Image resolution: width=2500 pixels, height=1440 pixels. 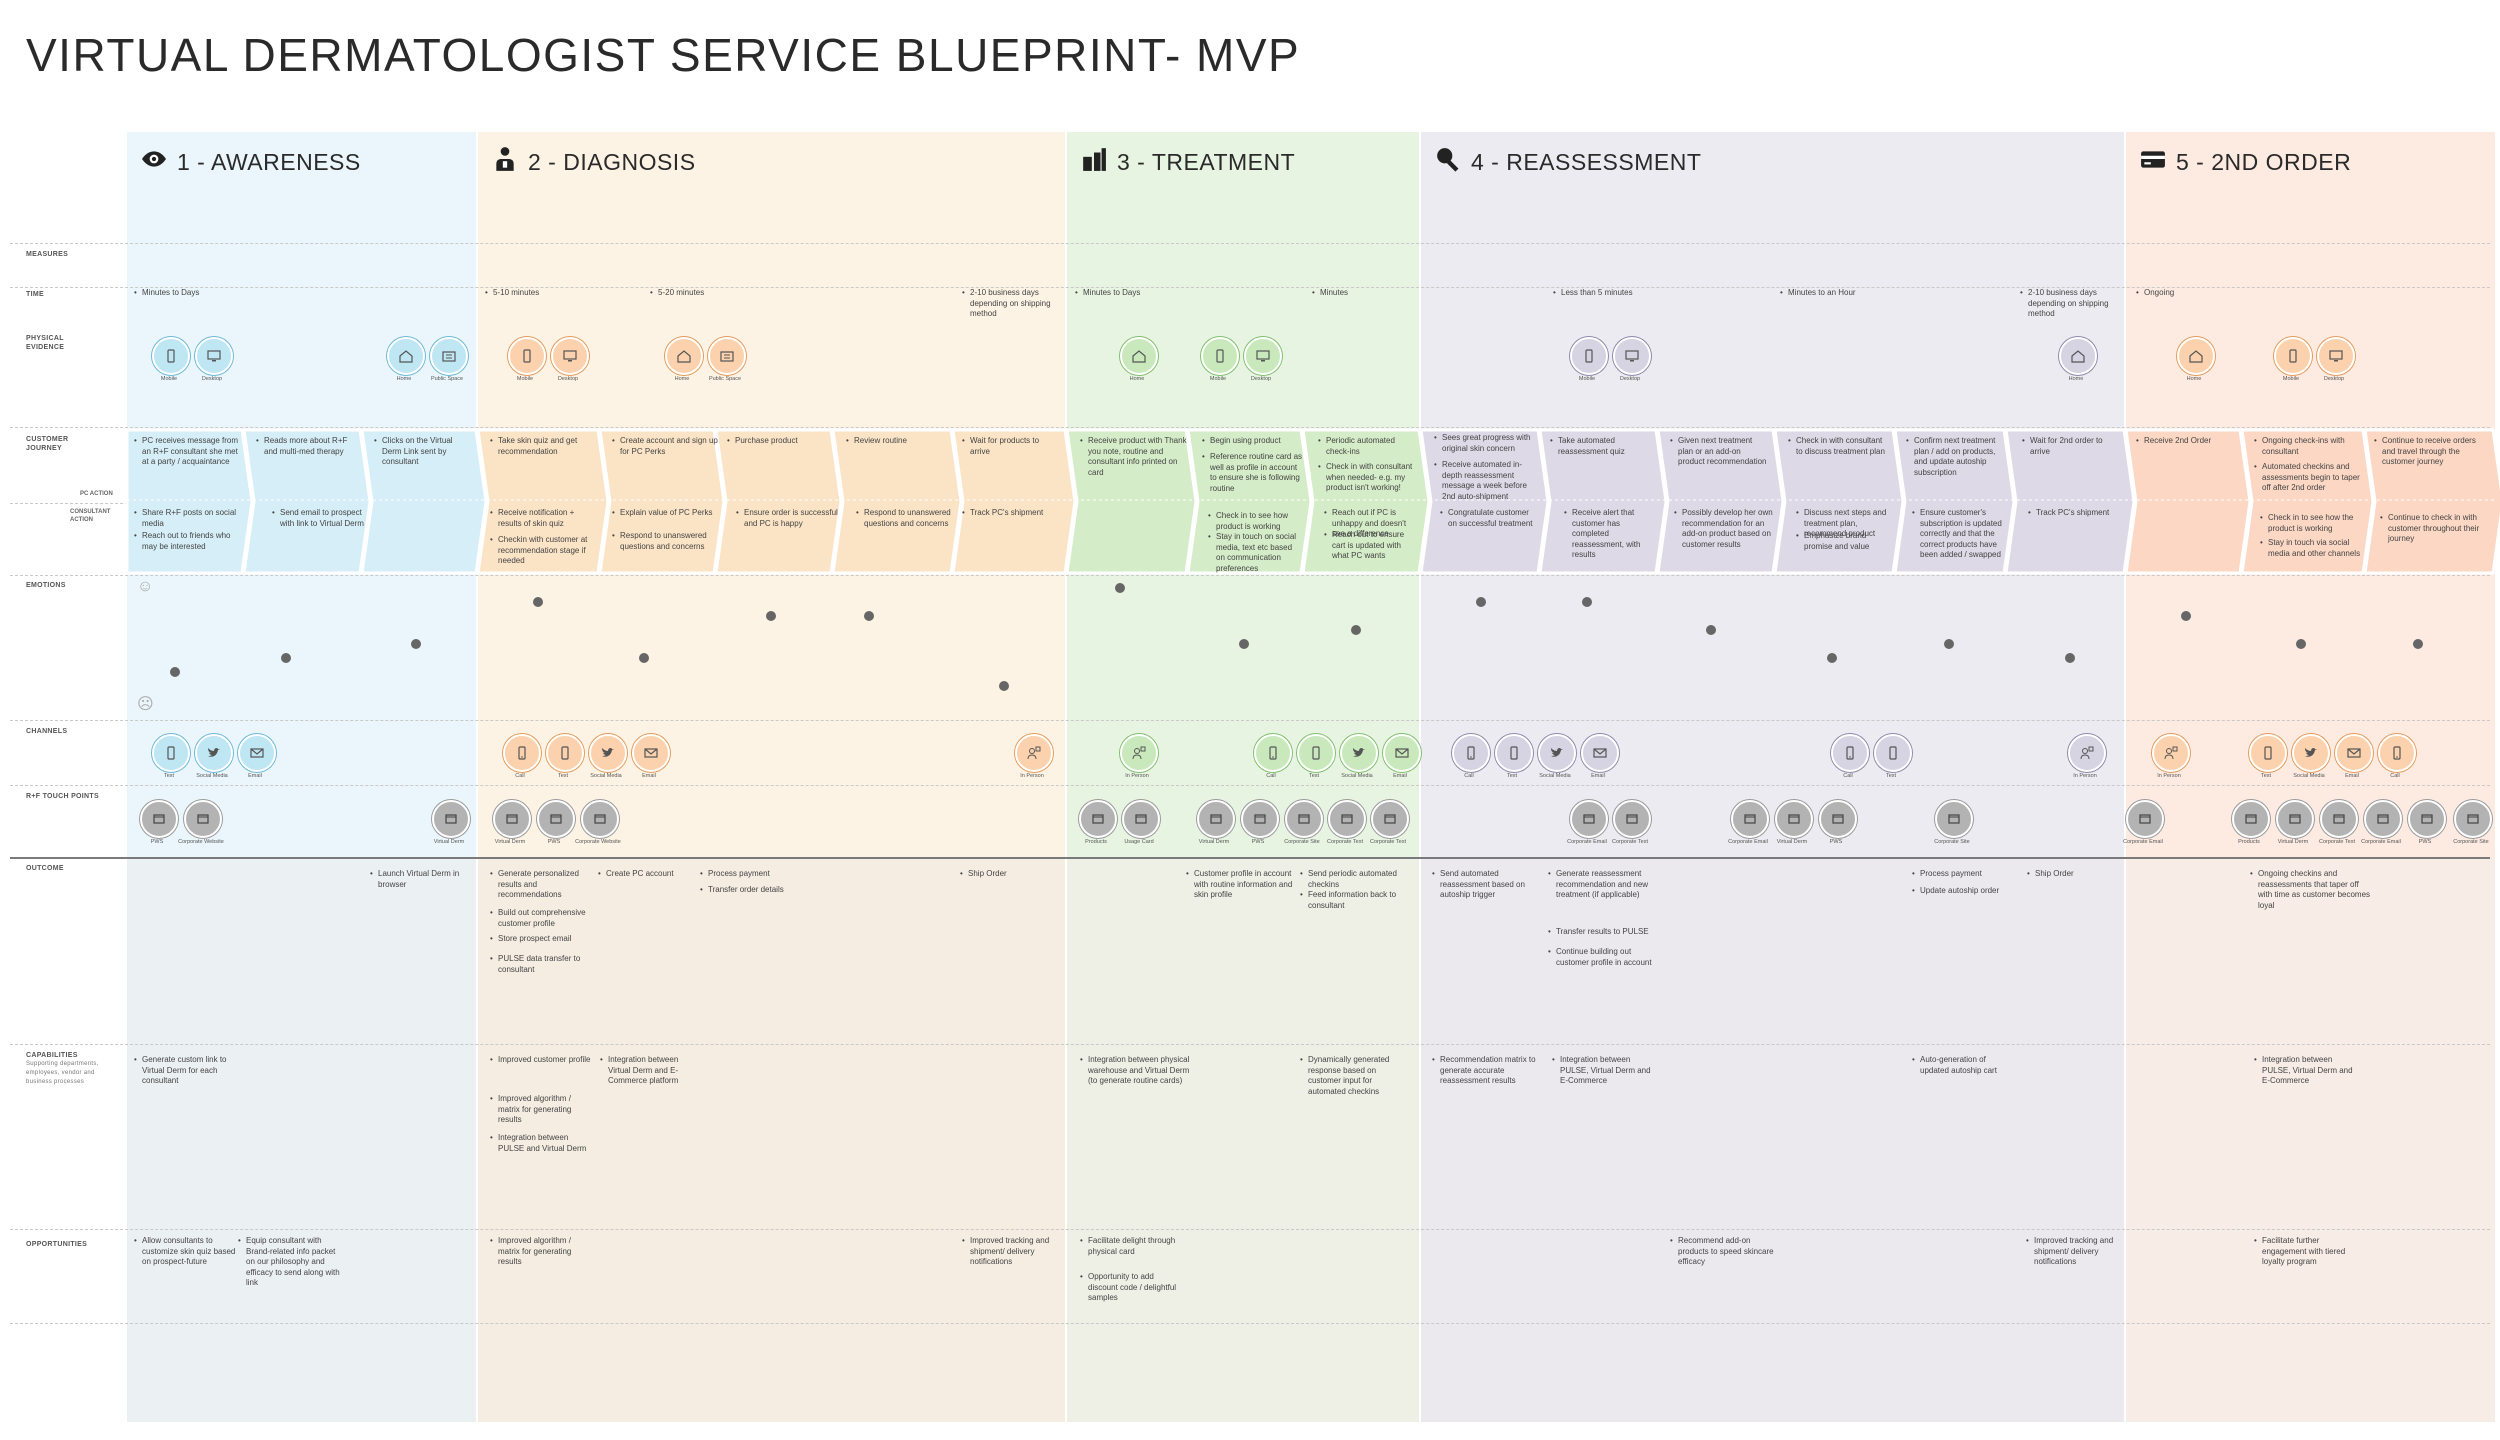 I want to click on time-value: Minutes, so click(x=1391, y=293).